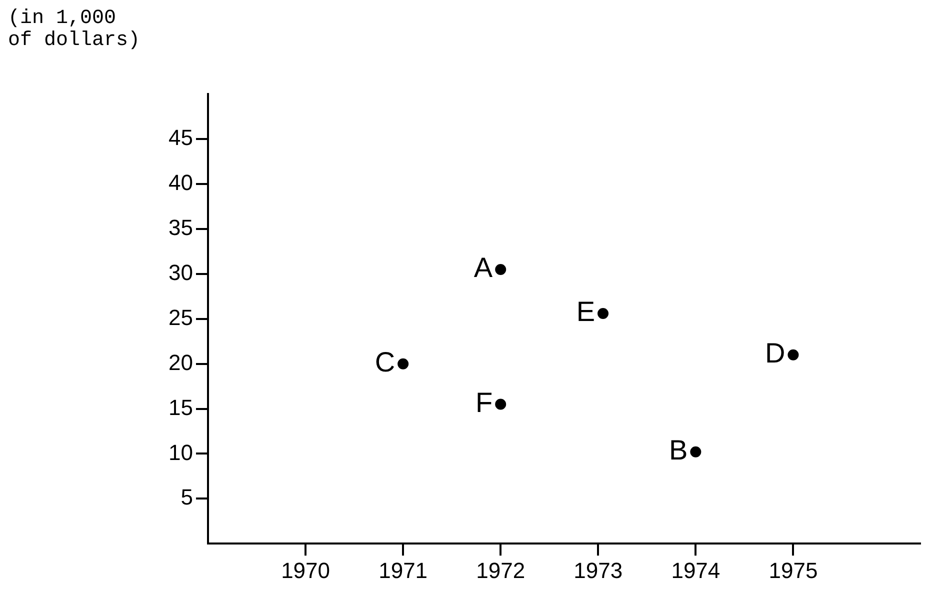  Describe the element at coordinates (598, 570) in the screenshot. I see `x-tick-label: 1973` at that location.